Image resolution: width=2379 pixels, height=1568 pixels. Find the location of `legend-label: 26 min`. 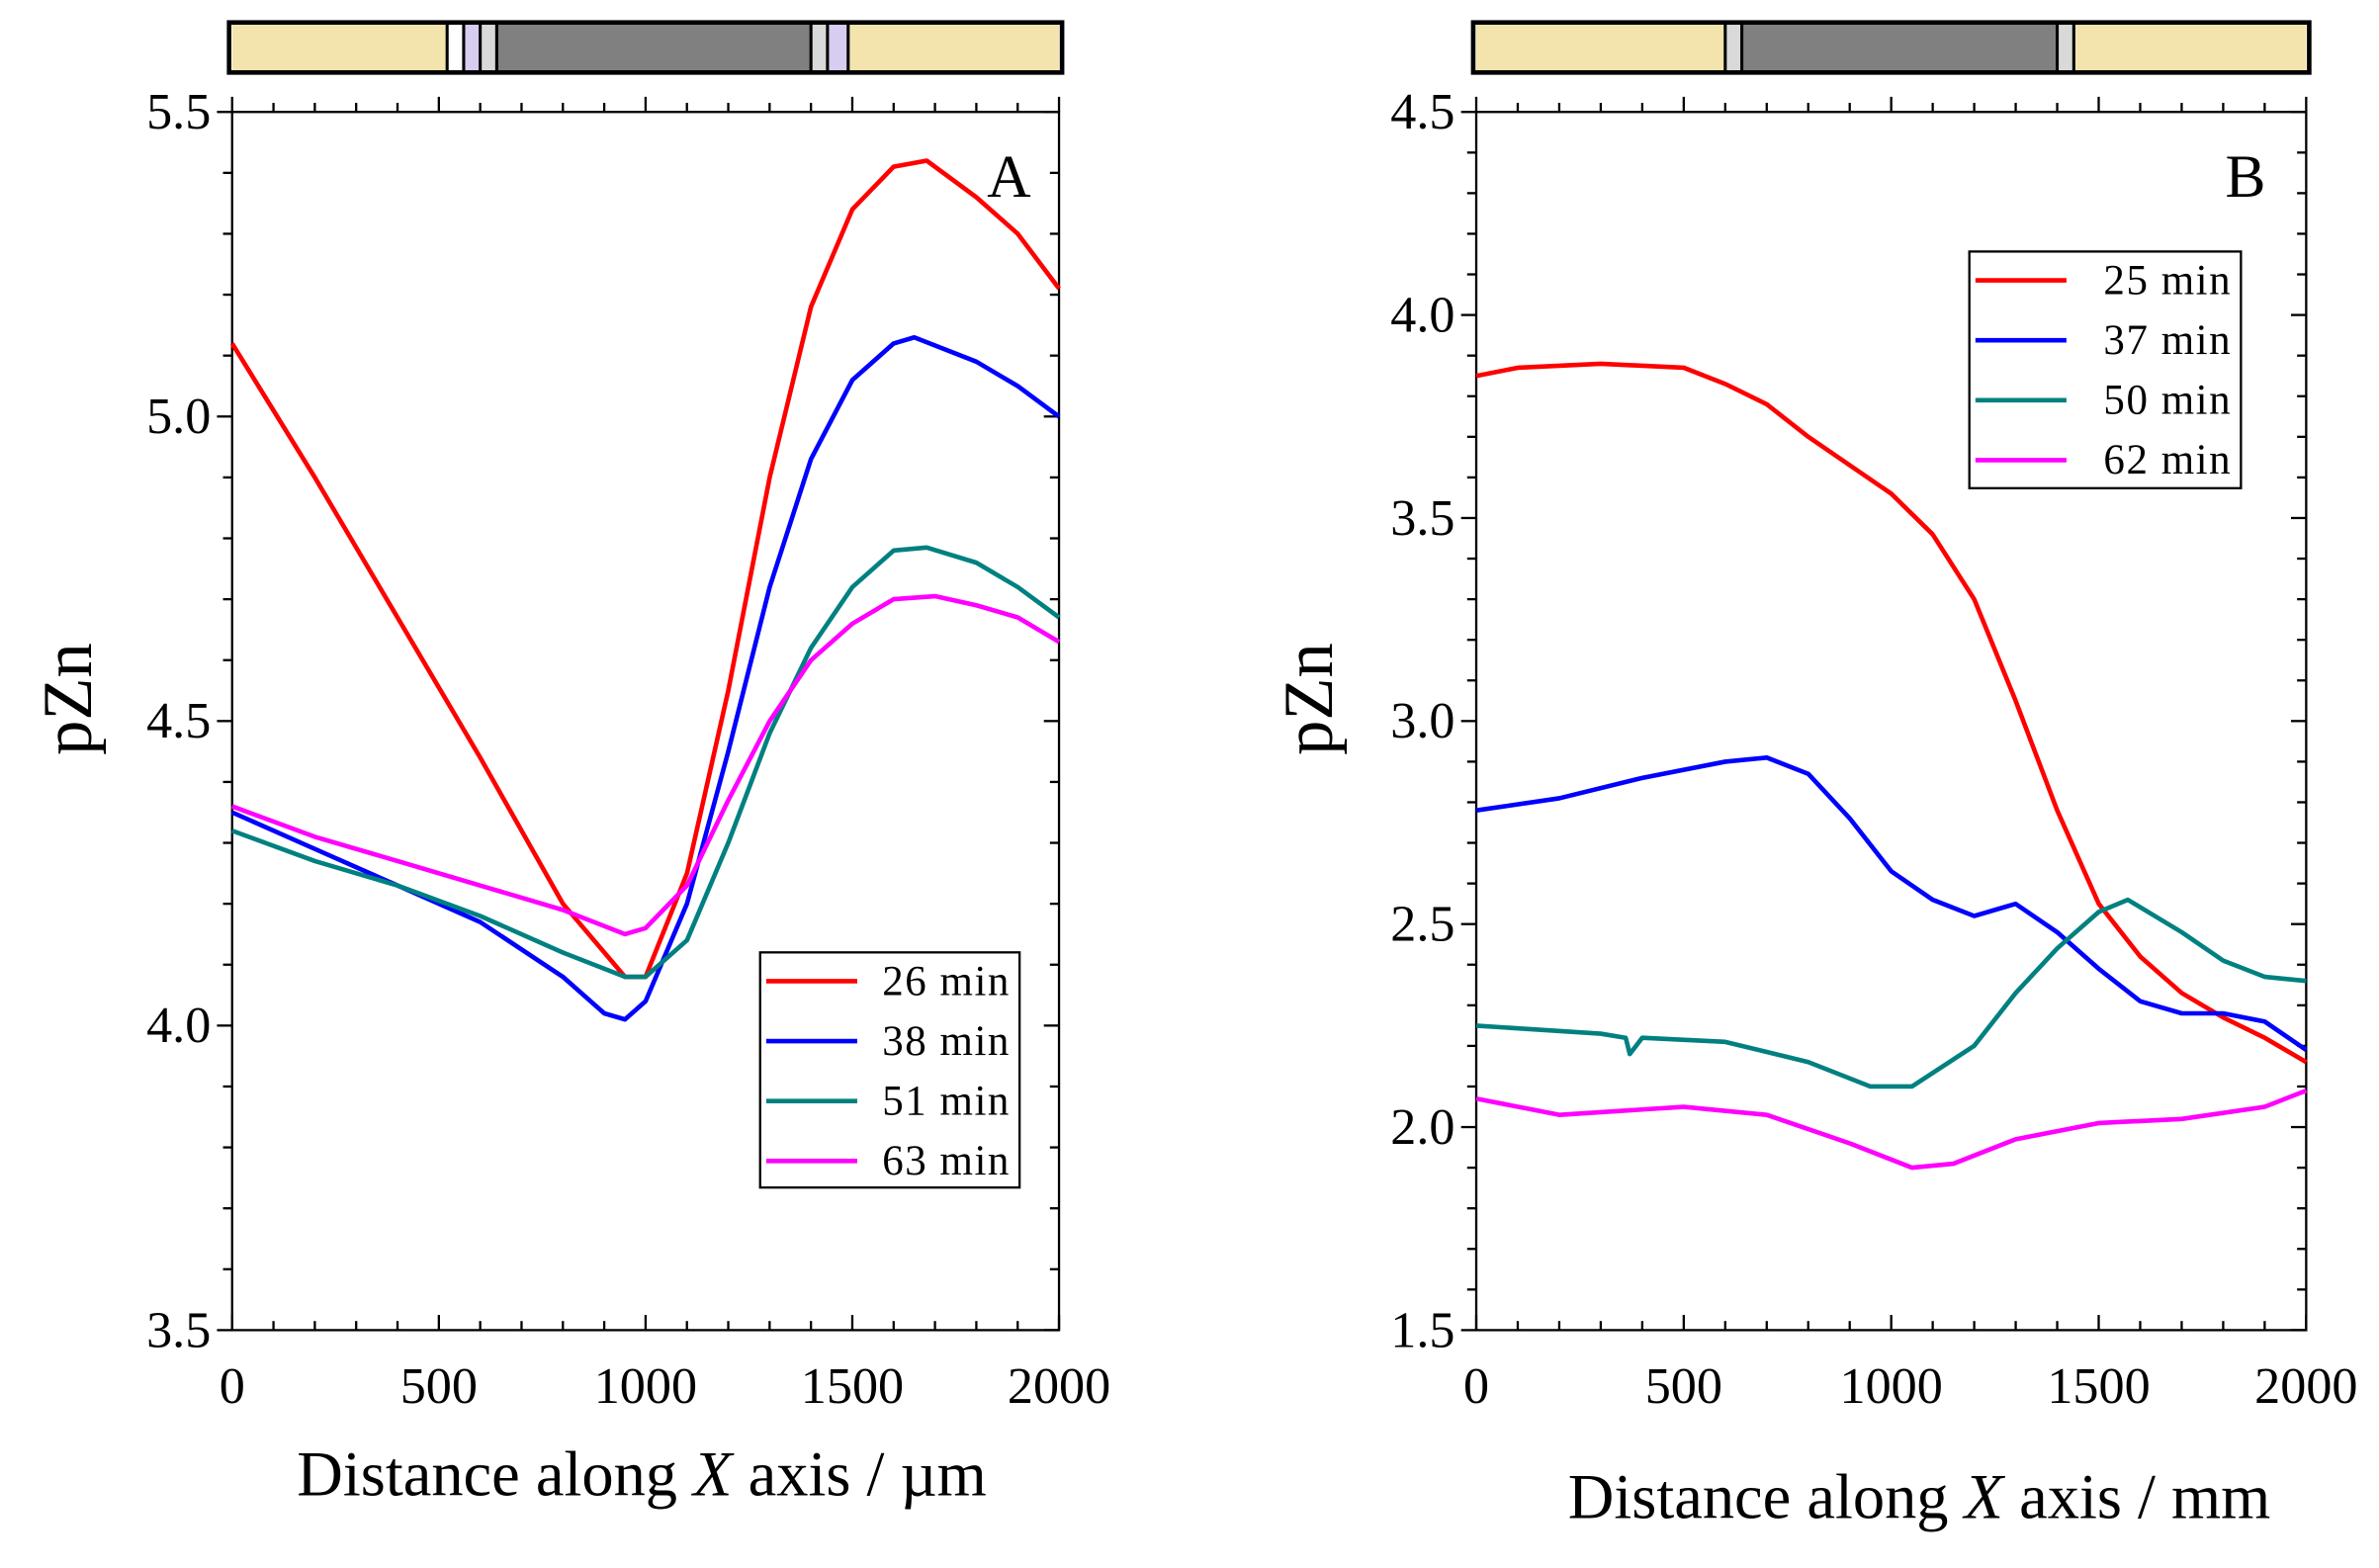

legend-label: 26 min is located at coordinates (946, 981).